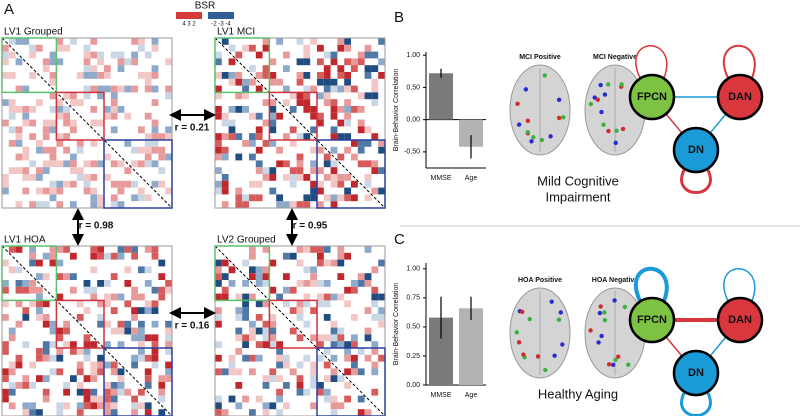 The height and width of the screenshot is (416, 800). Describe the element at coordinates (615, 57) in the screenshot. I see `brain-label: MCI Negative` at that location.